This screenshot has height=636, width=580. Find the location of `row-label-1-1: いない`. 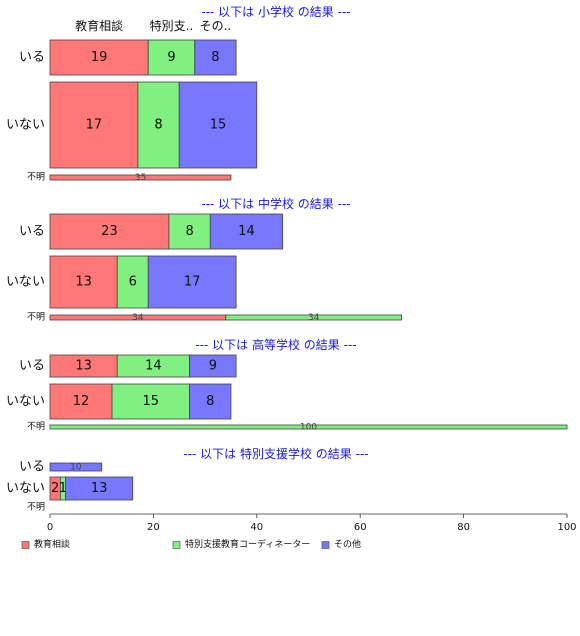

row-label-1-1: いない is located at coordinates (25, 282).